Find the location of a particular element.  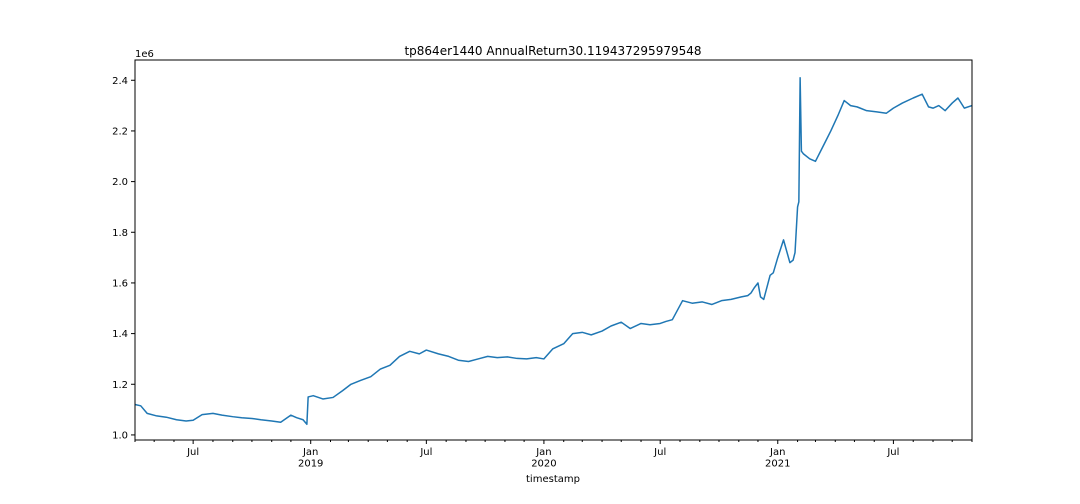

x-axis-label: timestamp is located at coordinates (553, 479).